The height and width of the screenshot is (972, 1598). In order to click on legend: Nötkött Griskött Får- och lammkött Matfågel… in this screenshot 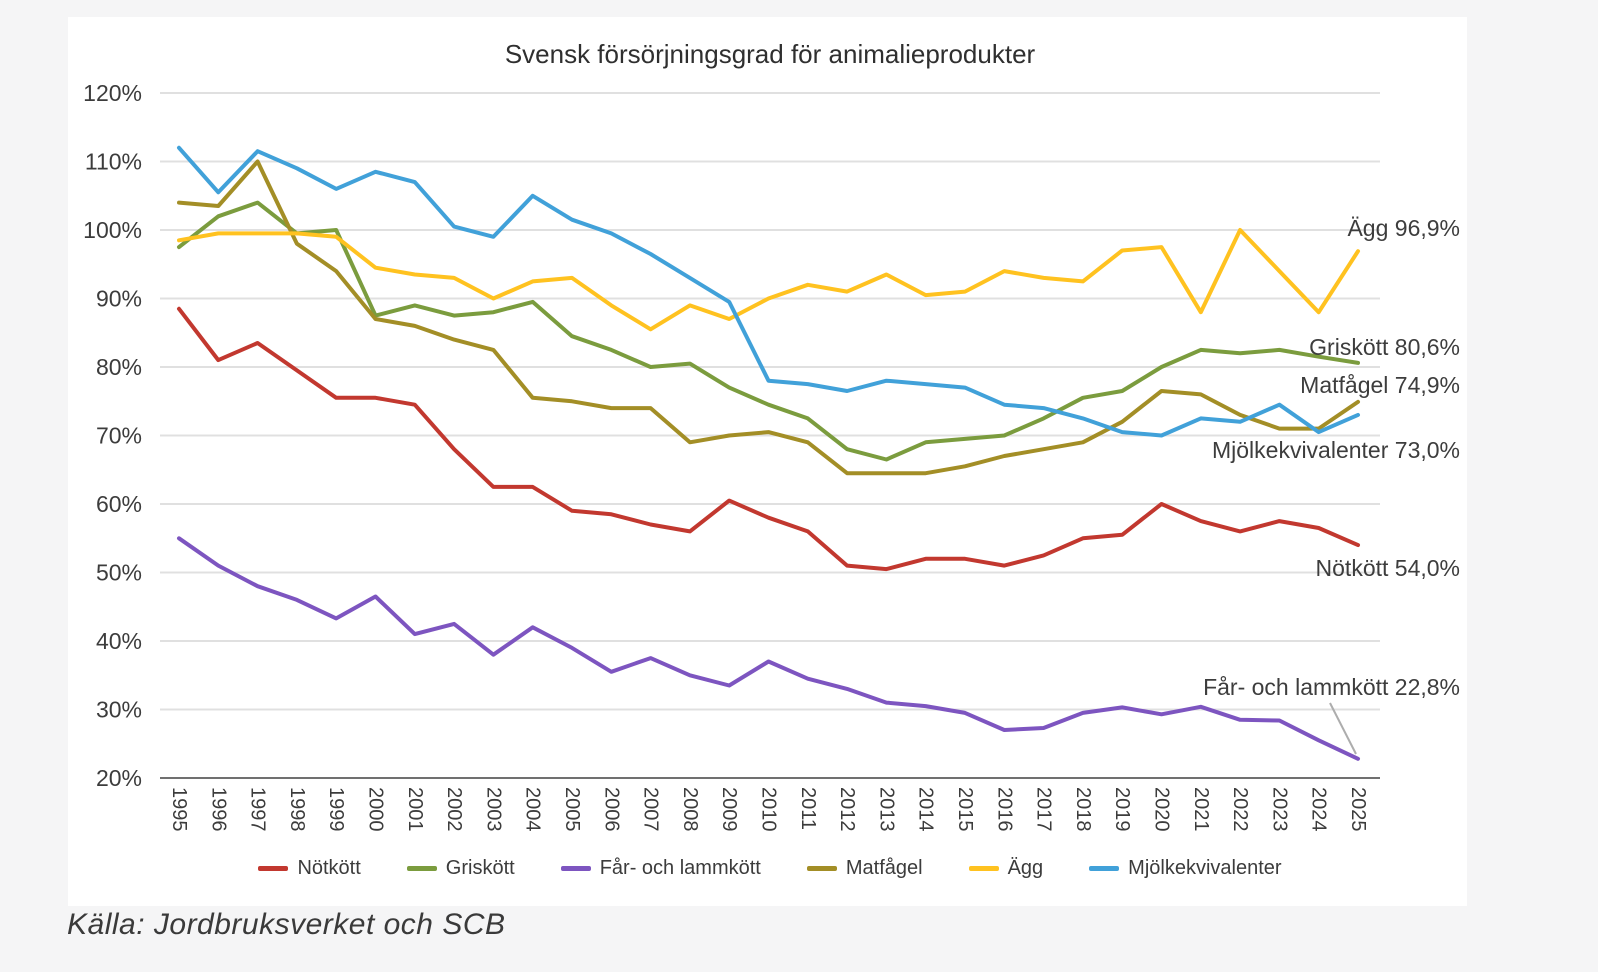, I will do `click(770, 868)`.